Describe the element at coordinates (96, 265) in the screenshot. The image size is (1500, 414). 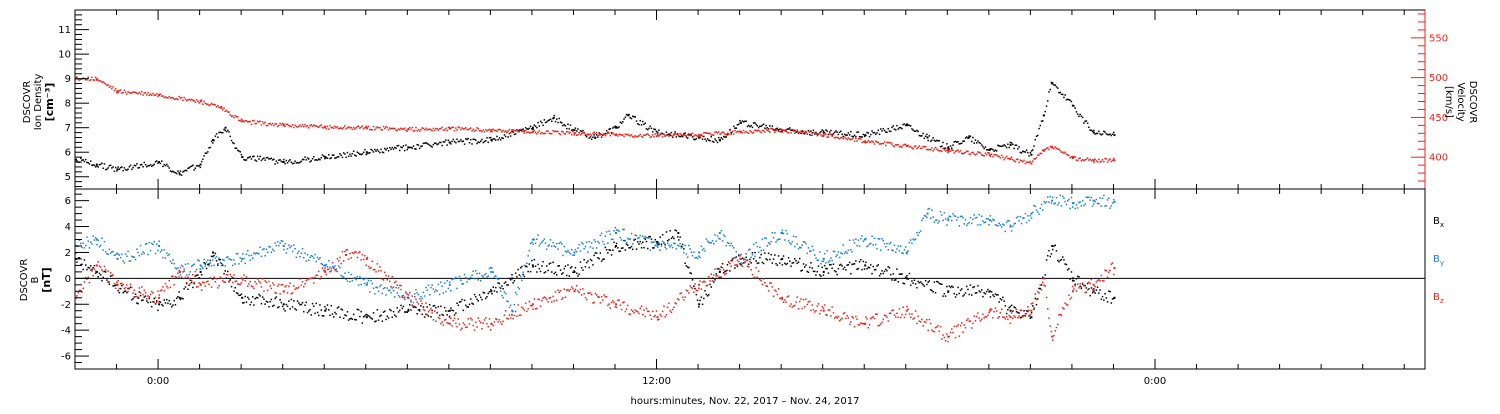
I see `bz-value-point` at that location.